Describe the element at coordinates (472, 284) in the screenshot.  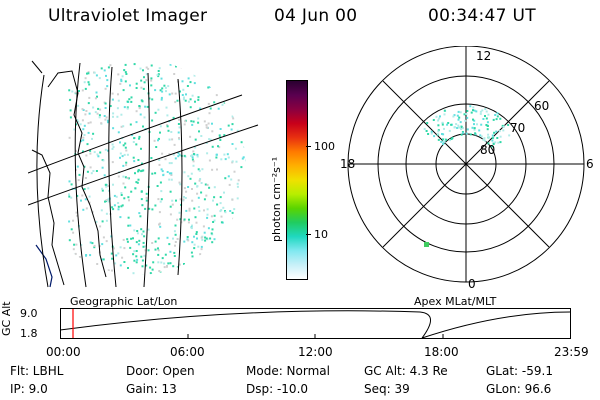
I see `mlt-label-0: 0` at that location.